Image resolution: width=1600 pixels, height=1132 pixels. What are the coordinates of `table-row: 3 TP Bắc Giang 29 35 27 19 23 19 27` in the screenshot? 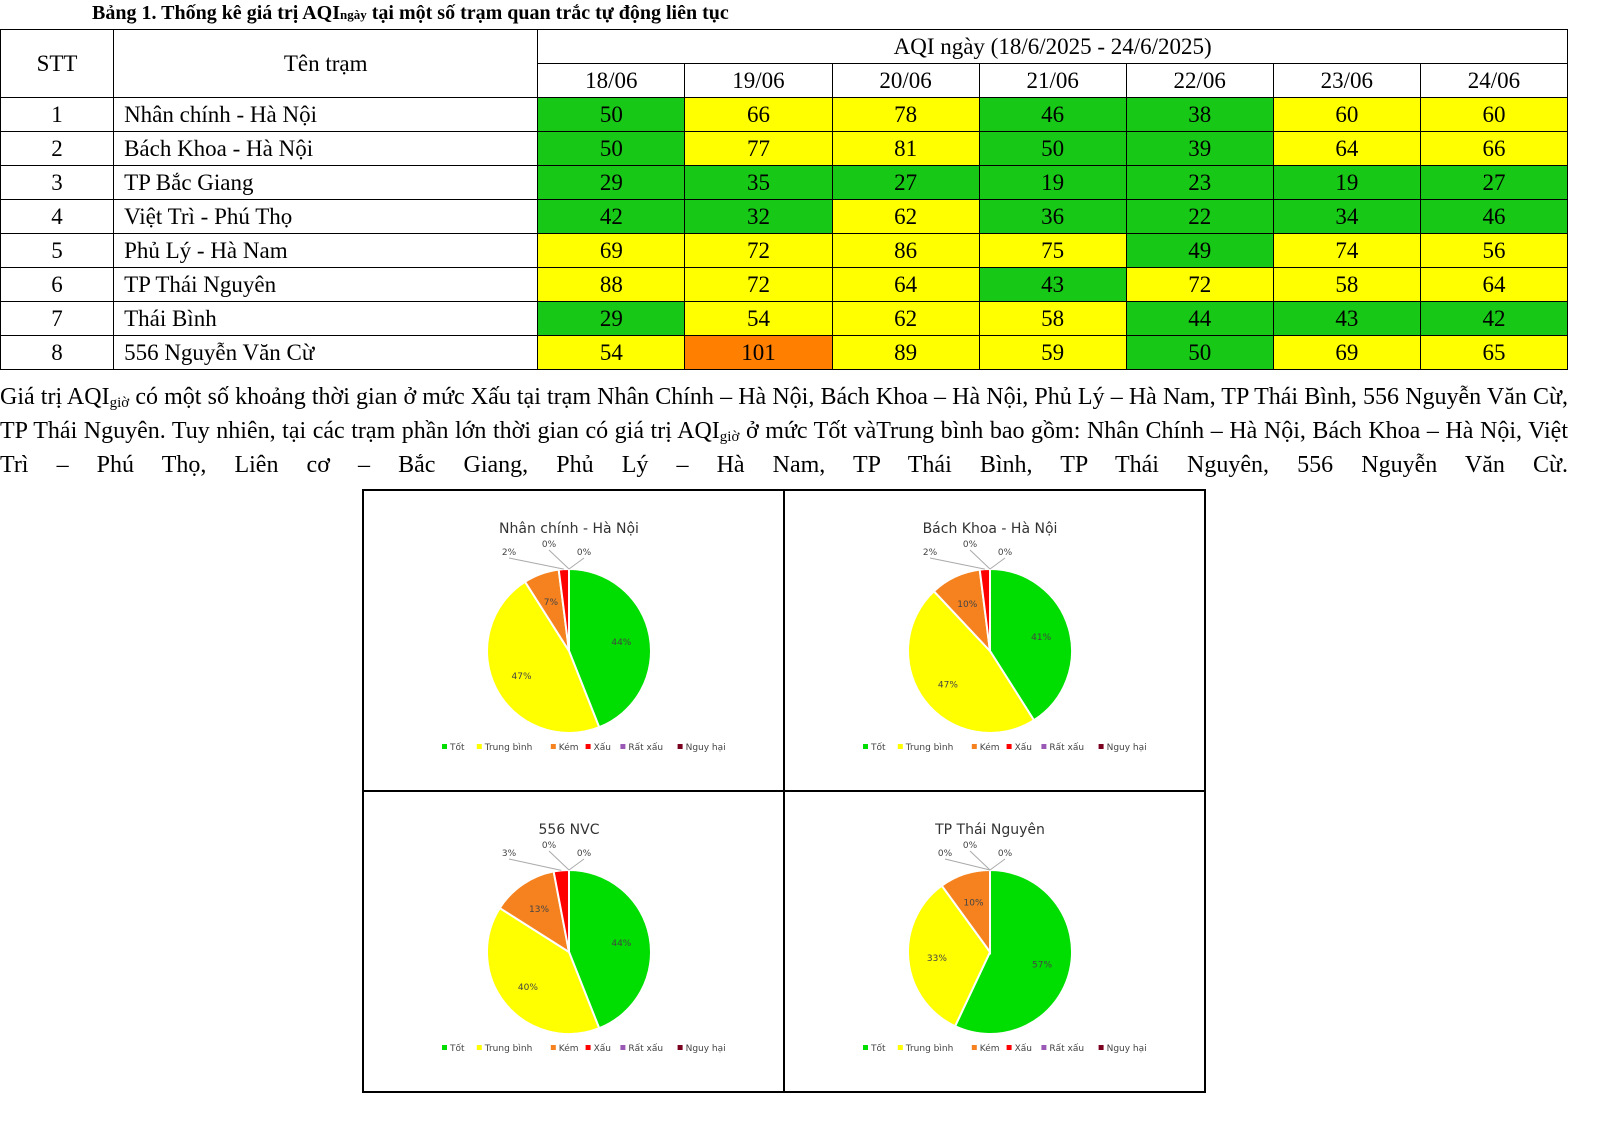 It's located at (784, 182).